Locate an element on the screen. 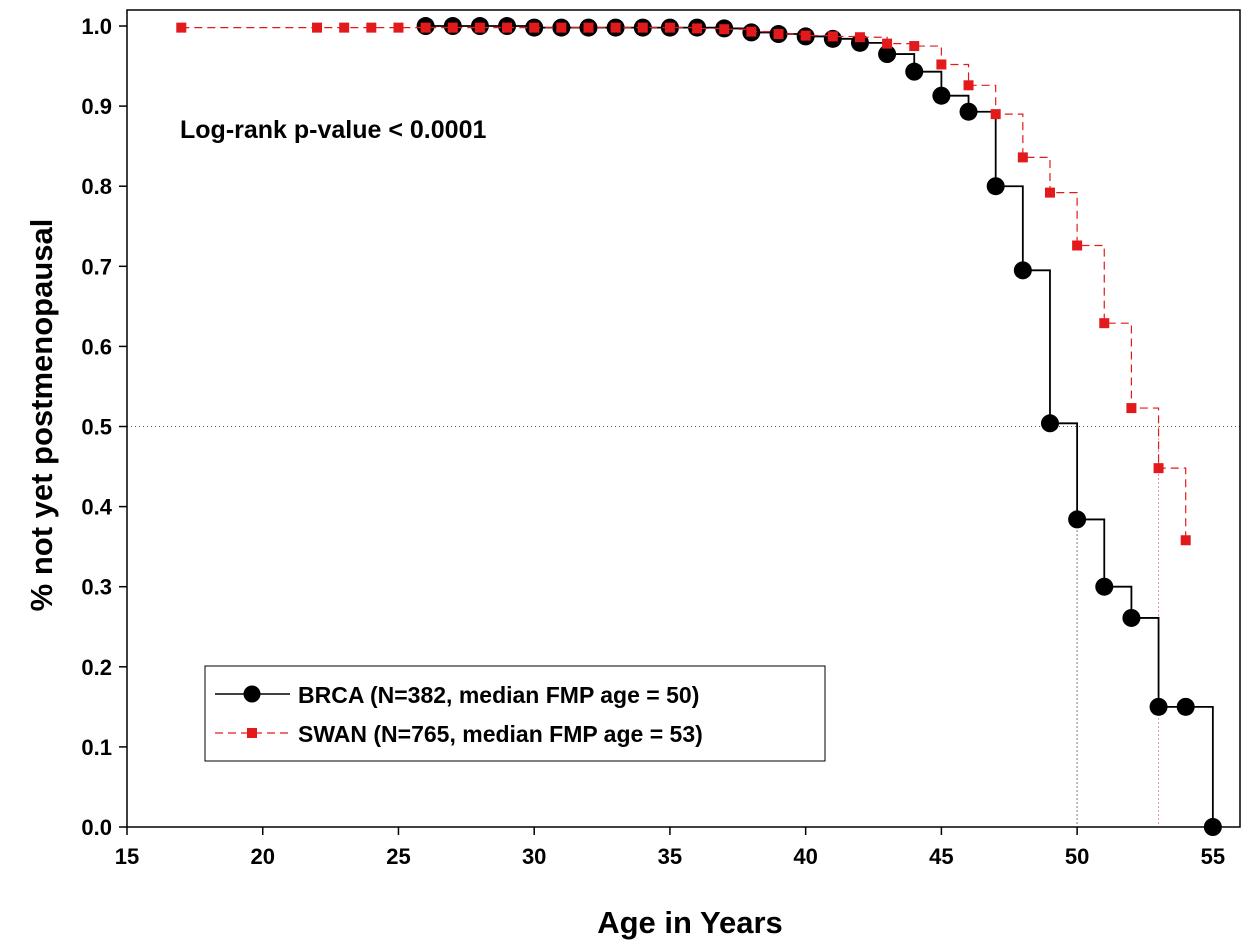  x-axis-label: Age in Years is located at coordinates (690, 922).